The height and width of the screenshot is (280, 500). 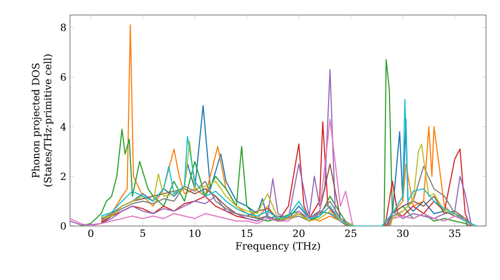 What do you see at coordinates (143, 233) in the screenshot?
I see `x-tick-label: 5` at bounding box center [143, 233].